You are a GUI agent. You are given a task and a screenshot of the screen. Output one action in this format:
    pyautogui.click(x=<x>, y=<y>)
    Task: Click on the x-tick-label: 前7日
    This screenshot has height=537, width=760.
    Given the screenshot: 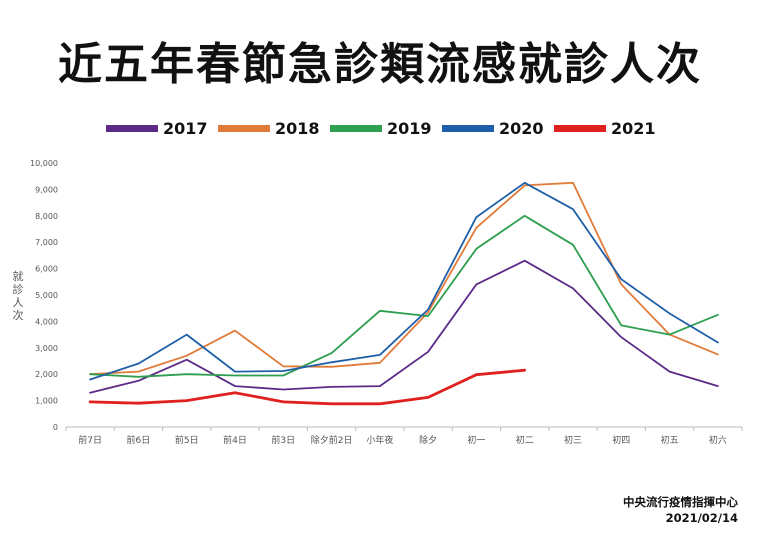 What is the action you would take?
    pyautogui.click(x=90, y=440)
    